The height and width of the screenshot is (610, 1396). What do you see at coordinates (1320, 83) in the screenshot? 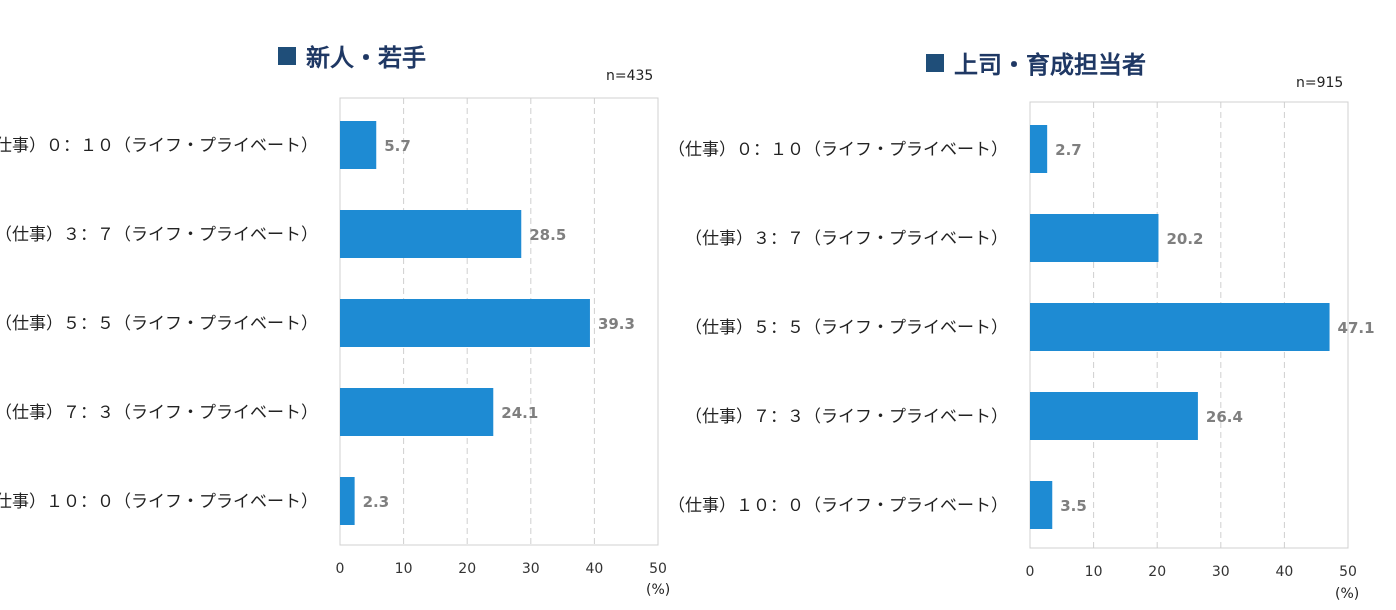
I see `sample-size-label: n=915` at bounding box center [1320, 83].